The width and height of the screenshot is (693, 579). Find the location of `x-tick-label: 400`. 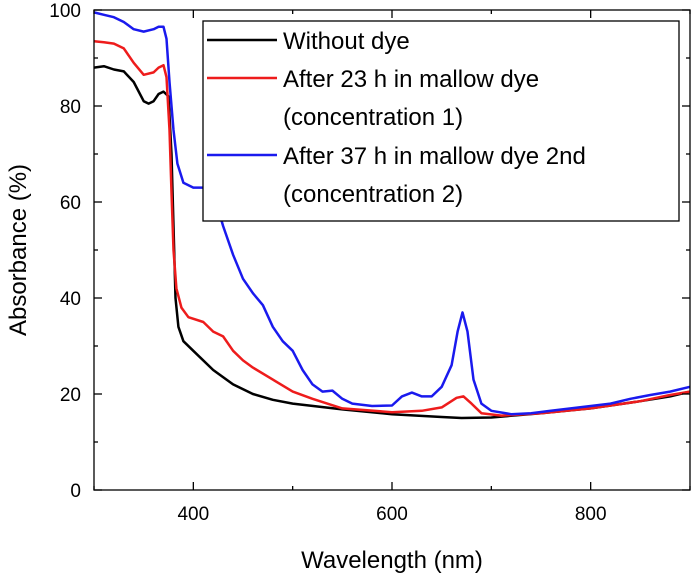

x-tick-label: 400 is located at coordinates (193, 514).